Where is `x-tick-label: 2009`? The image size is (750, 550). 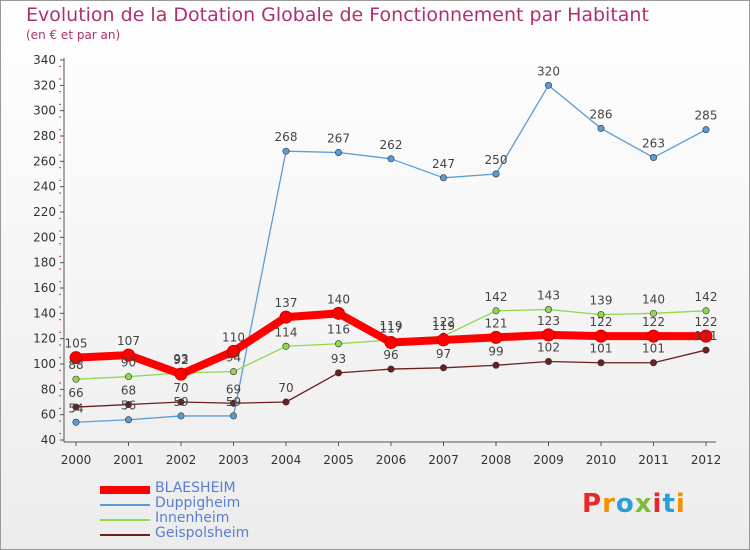 x-tick-label: 2009 is located at coordinates (548, 460).